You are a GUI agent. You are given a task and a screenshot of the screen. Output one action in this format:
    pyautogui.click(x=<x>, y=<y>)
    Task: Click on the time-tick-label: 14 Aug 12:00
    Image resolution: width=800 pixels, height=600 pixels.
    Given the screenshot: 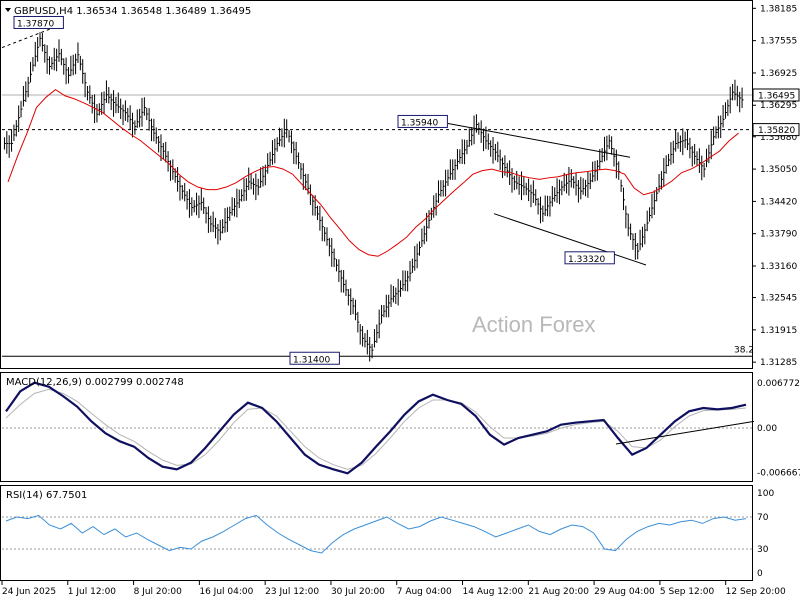 What is the action you would take?
    pyautogui.click(x=493, y=592)
    